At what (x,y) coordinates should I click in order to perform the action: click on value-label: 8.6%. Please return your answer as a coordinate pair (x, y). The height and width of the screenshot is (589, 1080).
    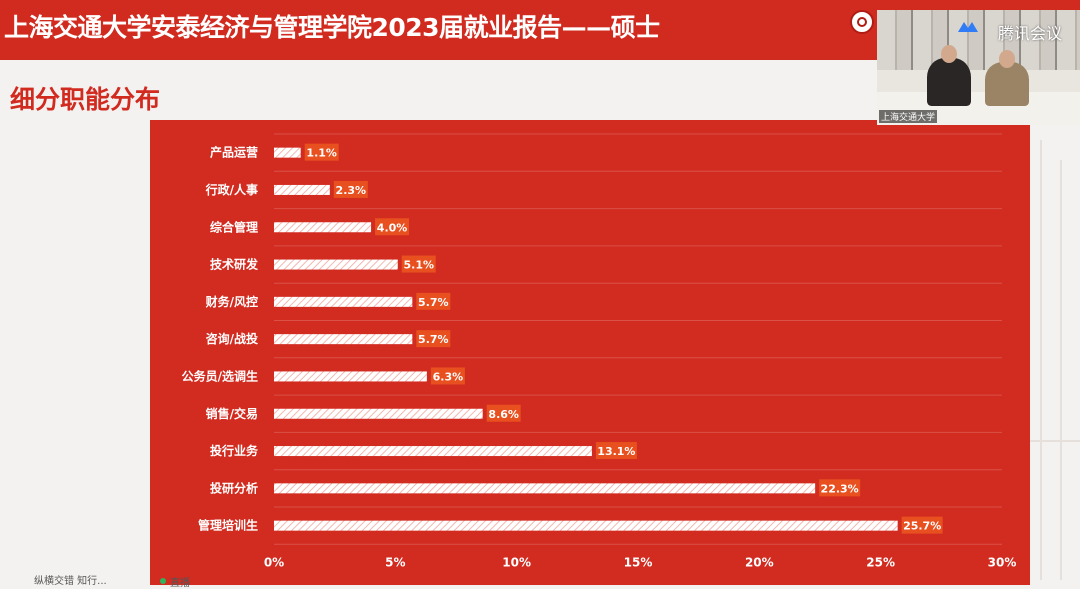
    Looking at the image, I should click on (503, 414).